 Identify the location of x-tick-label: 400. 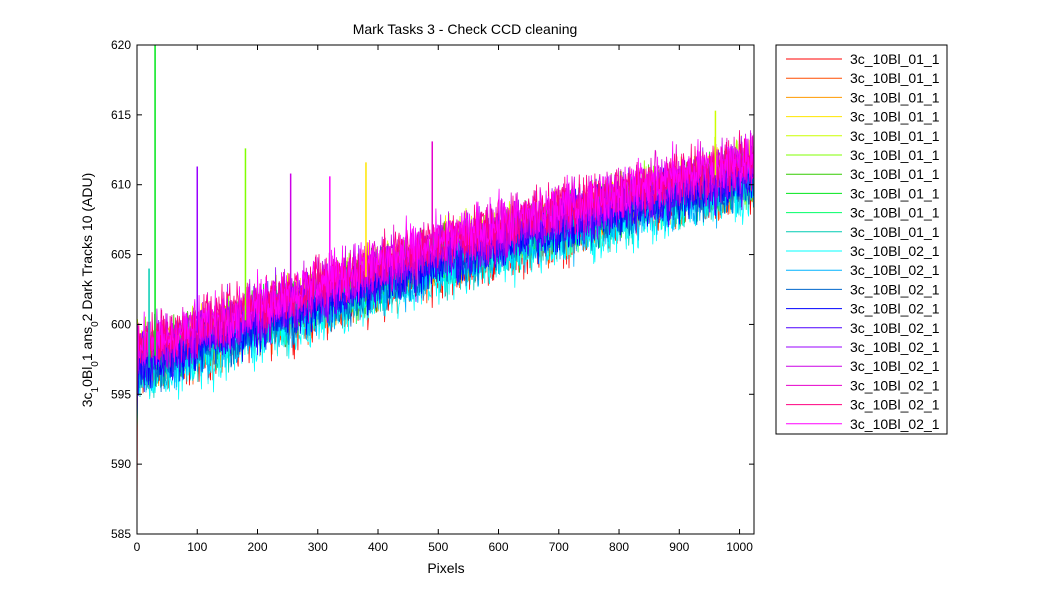
(378, 547).